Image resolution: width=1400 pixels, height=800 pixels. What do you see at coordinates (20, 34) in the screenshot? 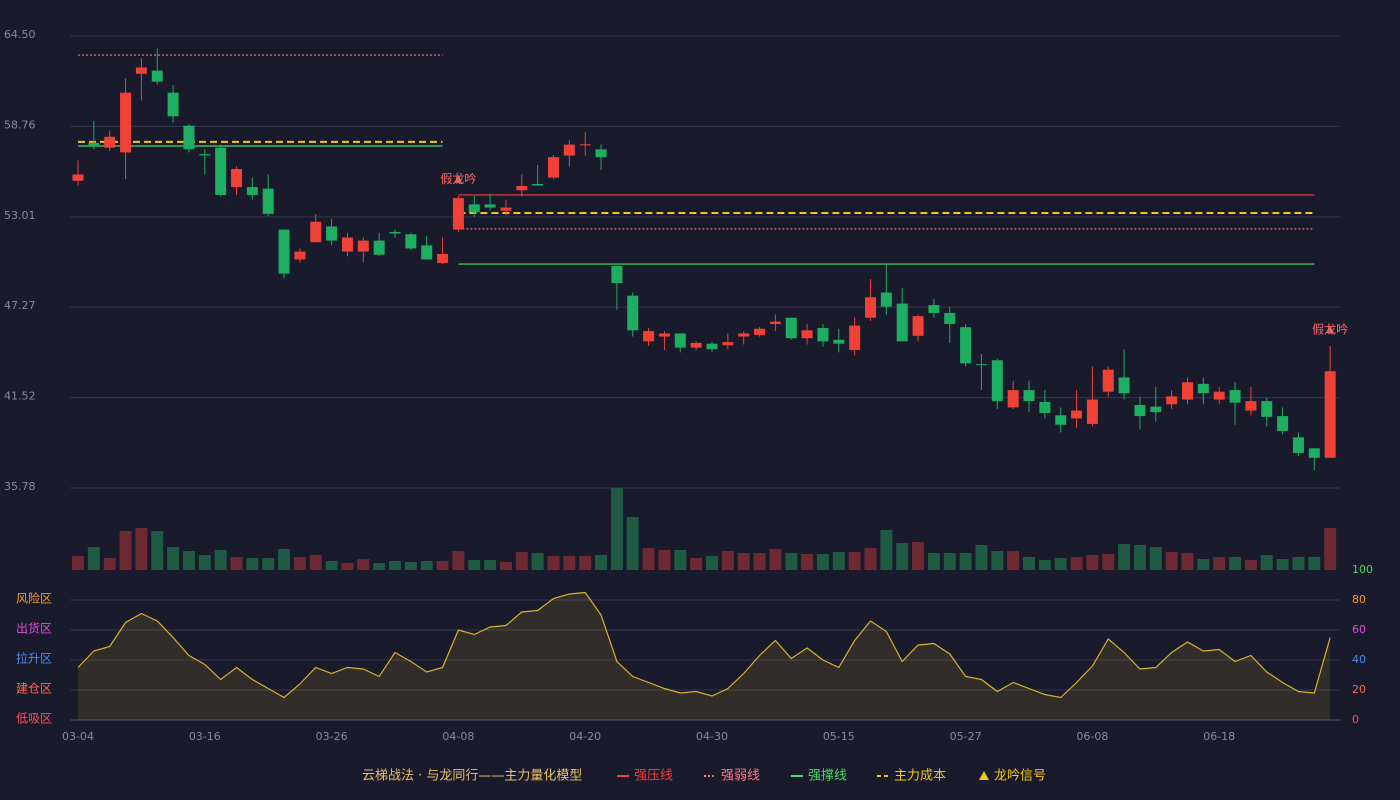
I see `y-tick-label: 64.50` at bounding box center [20, 34].